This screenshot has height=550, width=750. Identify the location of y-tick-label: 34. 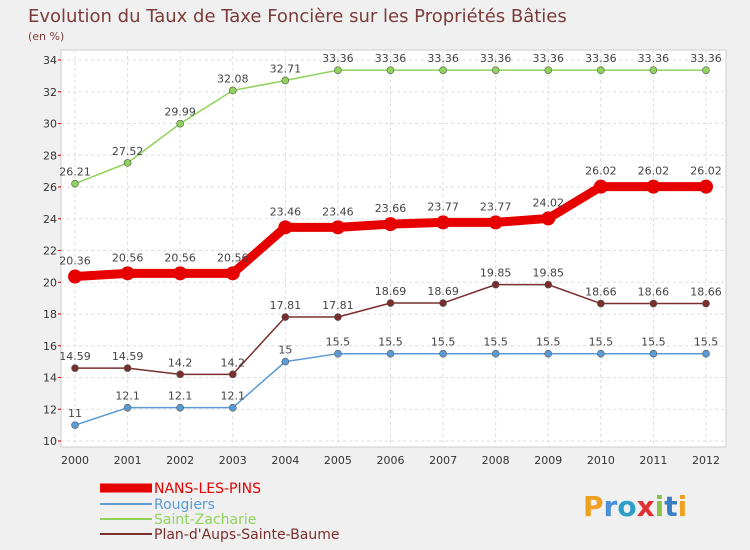
(50, 60).